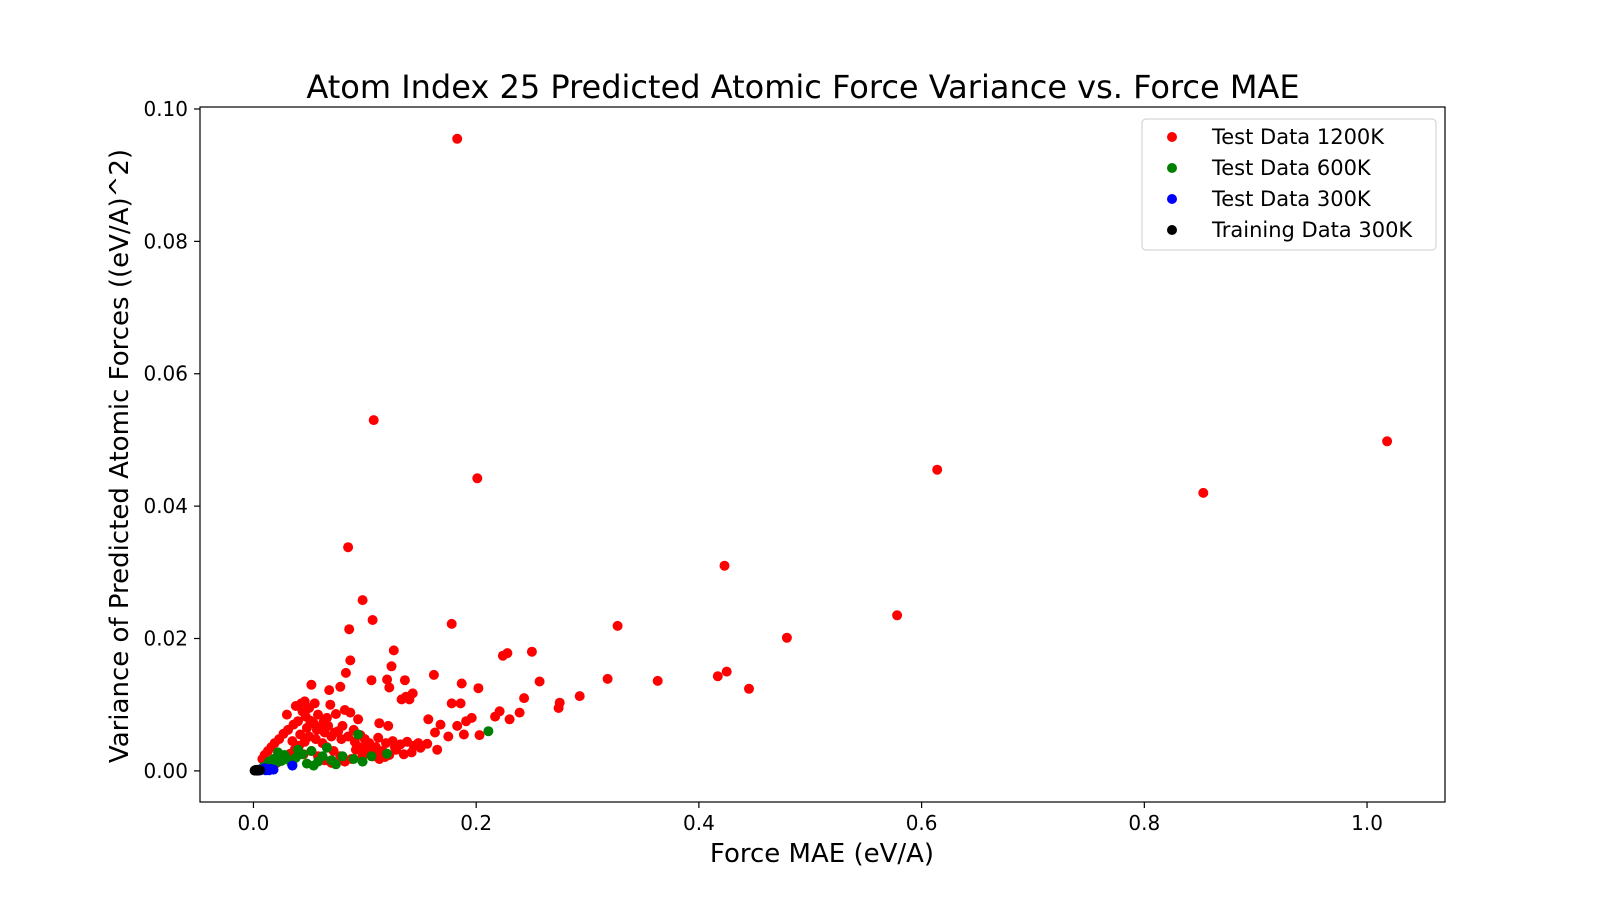 The height and width of the screenshot is (900, 1600). Describe the element at coordinates (1312, 230) in the screenshot. I see `legend-label: Training Data 300K` at that location.